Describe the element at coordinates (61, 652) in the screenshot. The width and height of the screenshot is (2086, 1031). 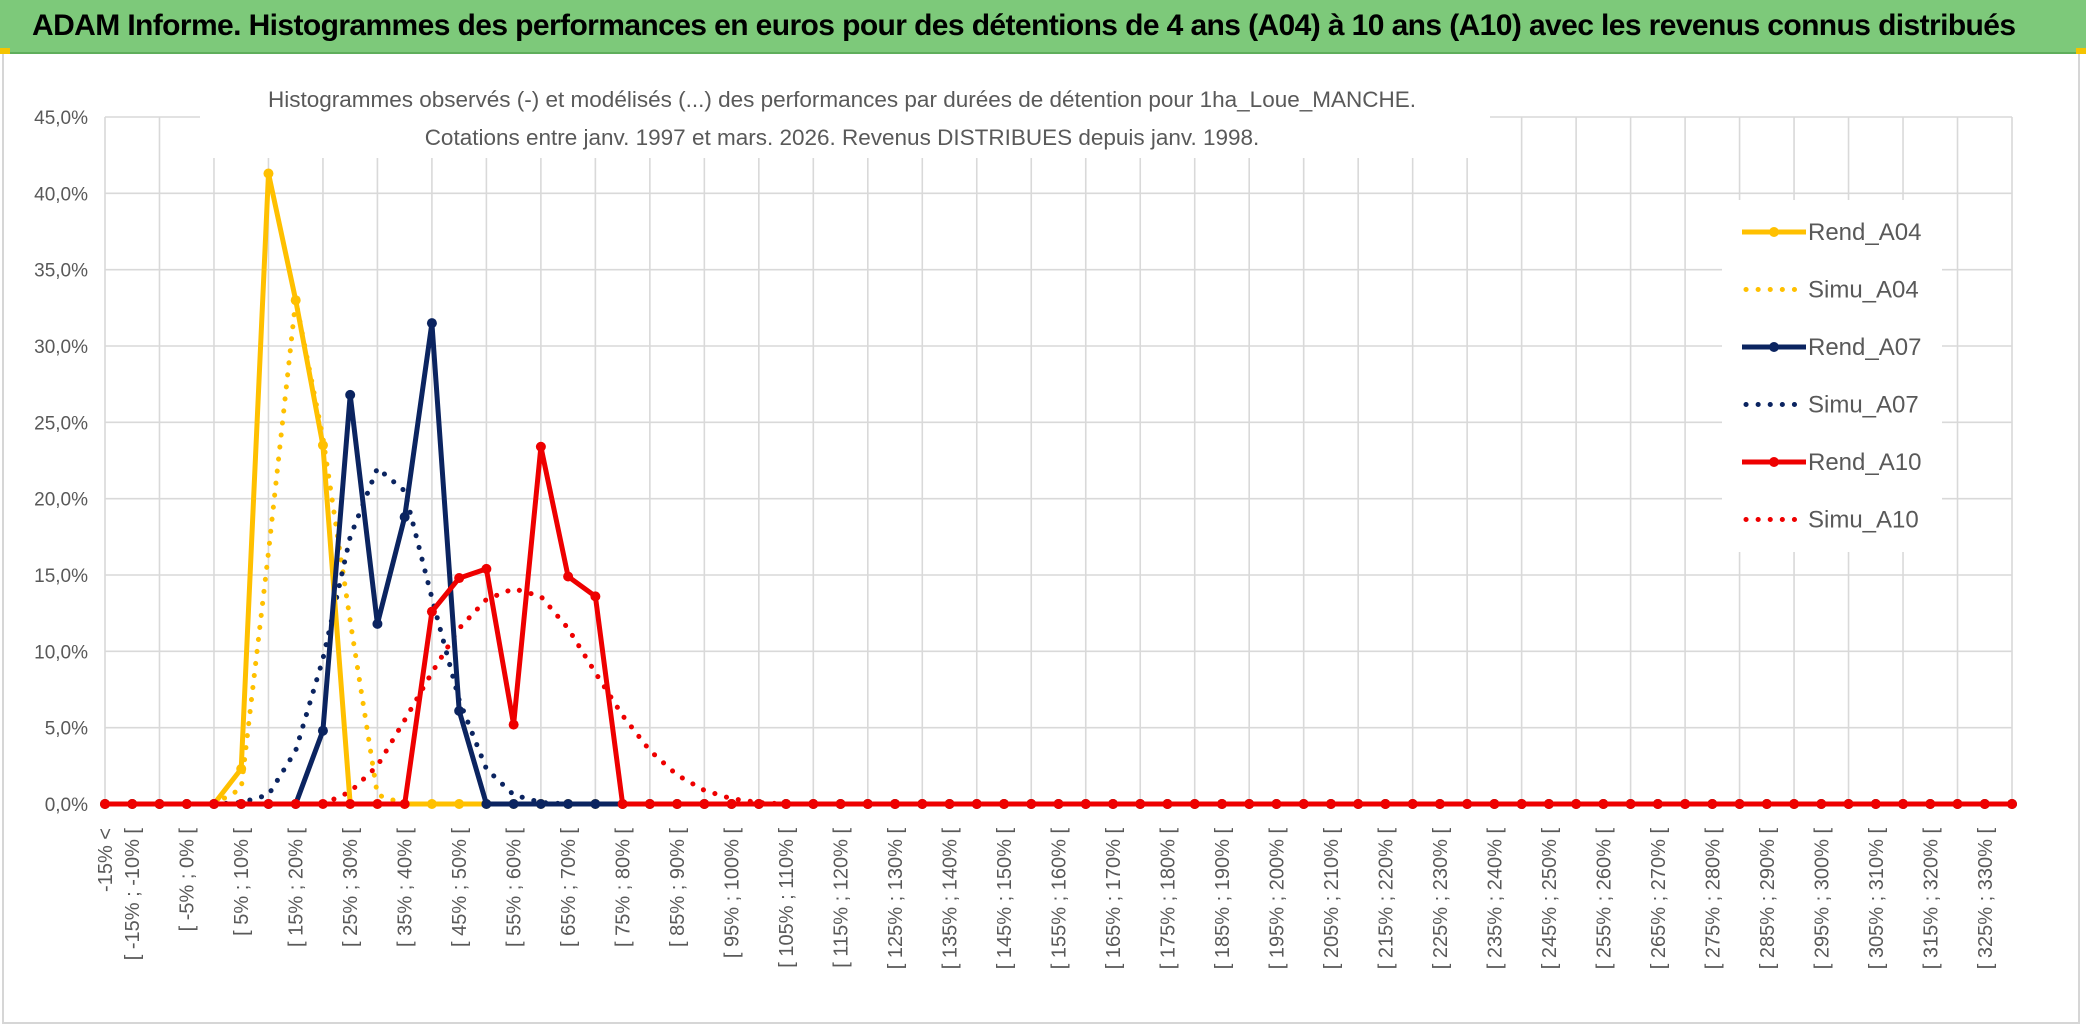
I see `y-tick-label: 10,0%` at that location.